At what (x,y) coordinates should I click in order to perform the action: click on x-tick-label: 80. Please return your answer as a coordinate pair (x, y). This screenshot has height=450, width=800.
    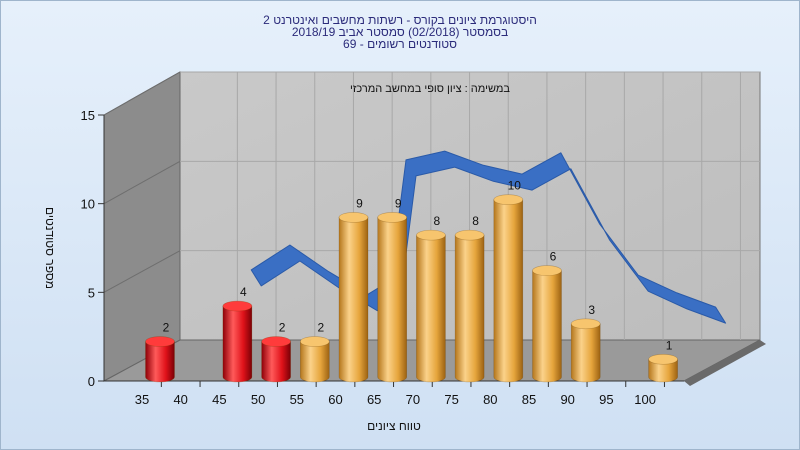
    Looking at the image, I should click on (490, 399).